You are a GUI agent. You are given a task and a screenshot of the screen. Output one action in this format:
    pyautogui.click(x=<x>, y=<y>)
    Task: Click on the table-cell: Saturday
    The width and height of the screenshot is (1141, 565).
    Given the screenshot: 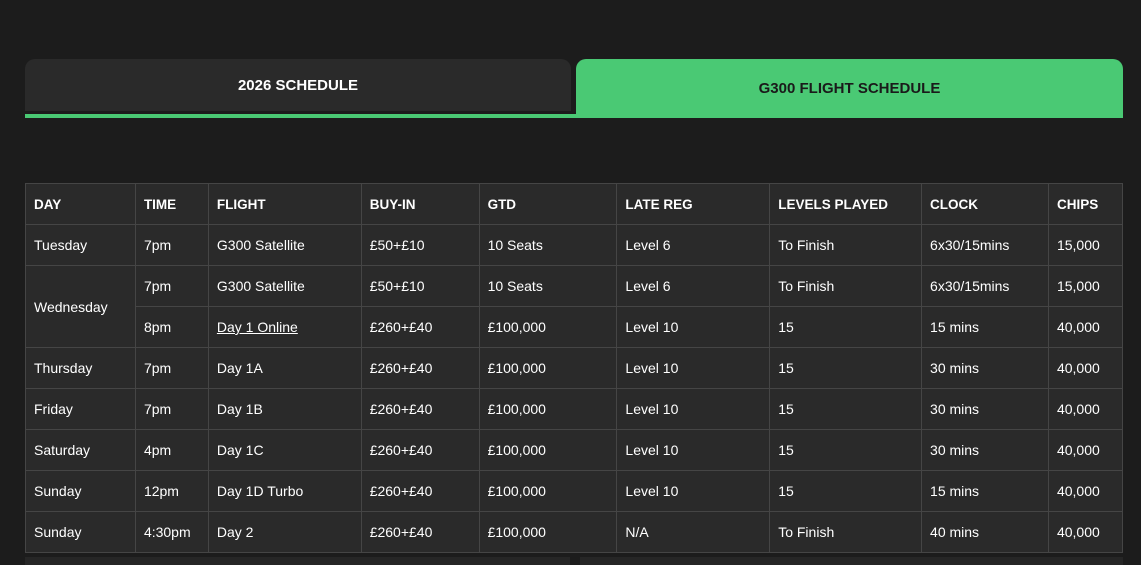 What is the action you would take?
    pyautogui.click(x=80, y=450)
    